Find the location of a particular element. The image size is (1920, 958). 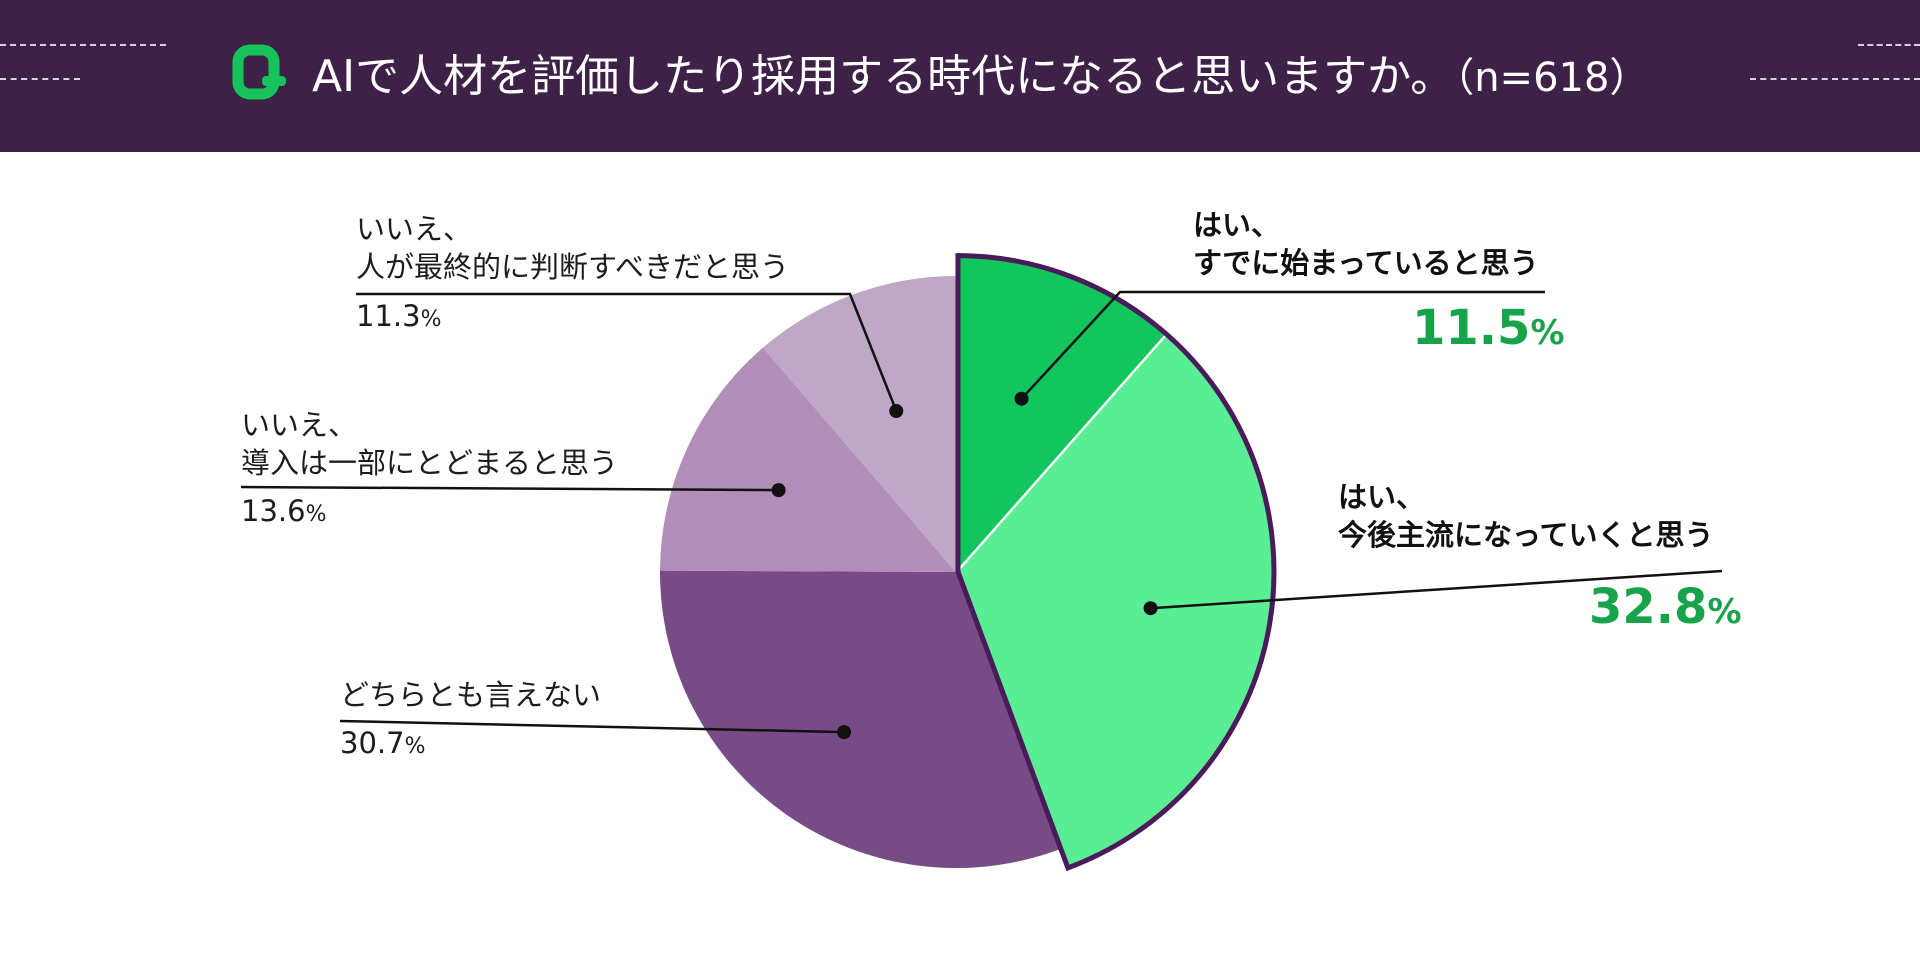

slice-value-2-unit: % is located at coordinates (415, 746).